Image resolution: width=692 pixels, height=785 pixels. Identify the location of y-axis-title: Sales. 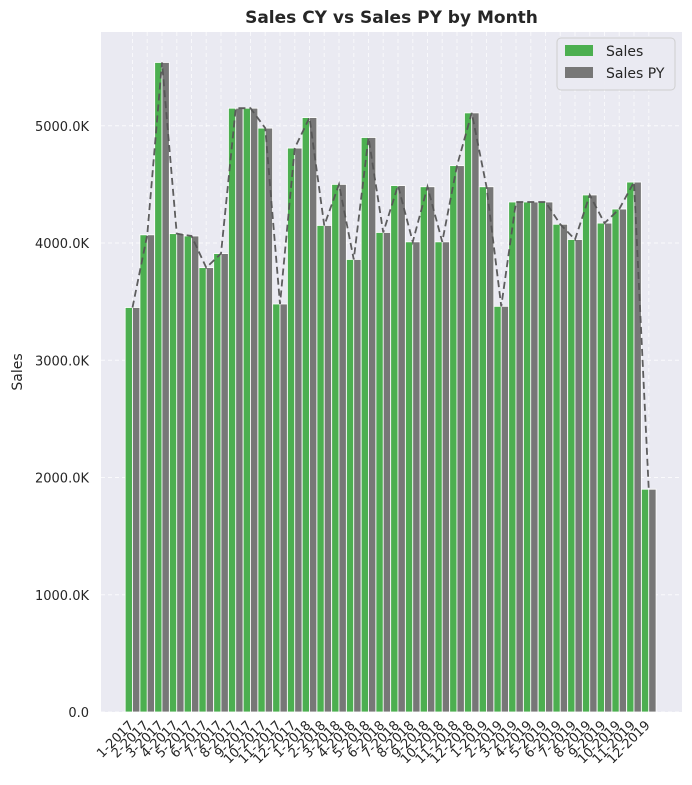
(18, 371).